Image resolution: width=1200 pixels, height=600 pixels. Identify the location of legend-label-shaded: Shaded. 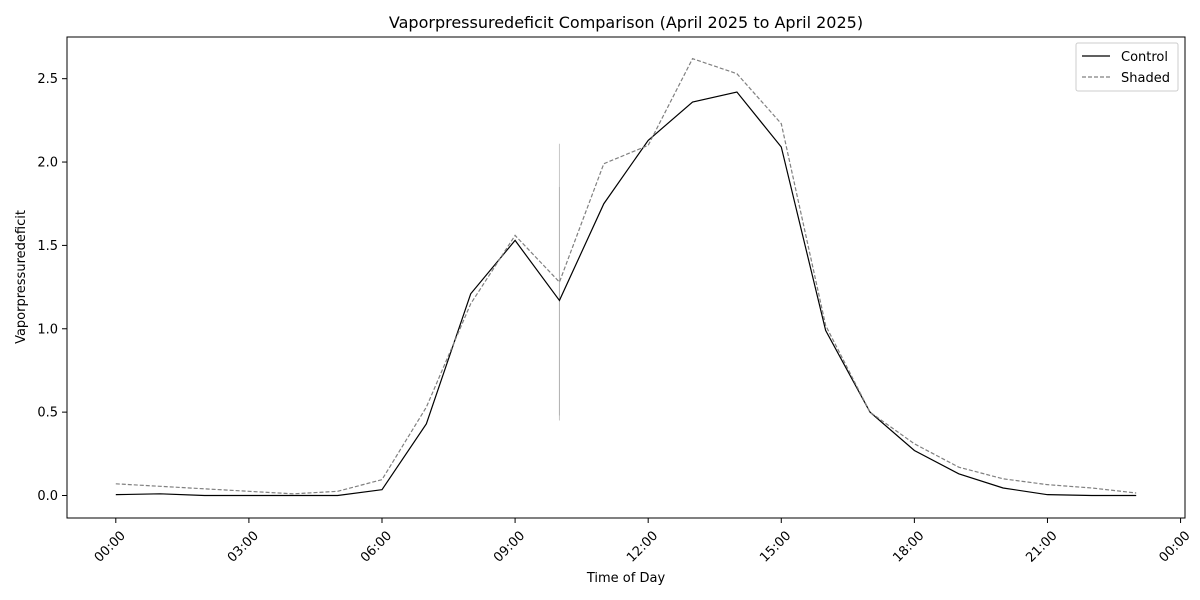
(1145, 78).